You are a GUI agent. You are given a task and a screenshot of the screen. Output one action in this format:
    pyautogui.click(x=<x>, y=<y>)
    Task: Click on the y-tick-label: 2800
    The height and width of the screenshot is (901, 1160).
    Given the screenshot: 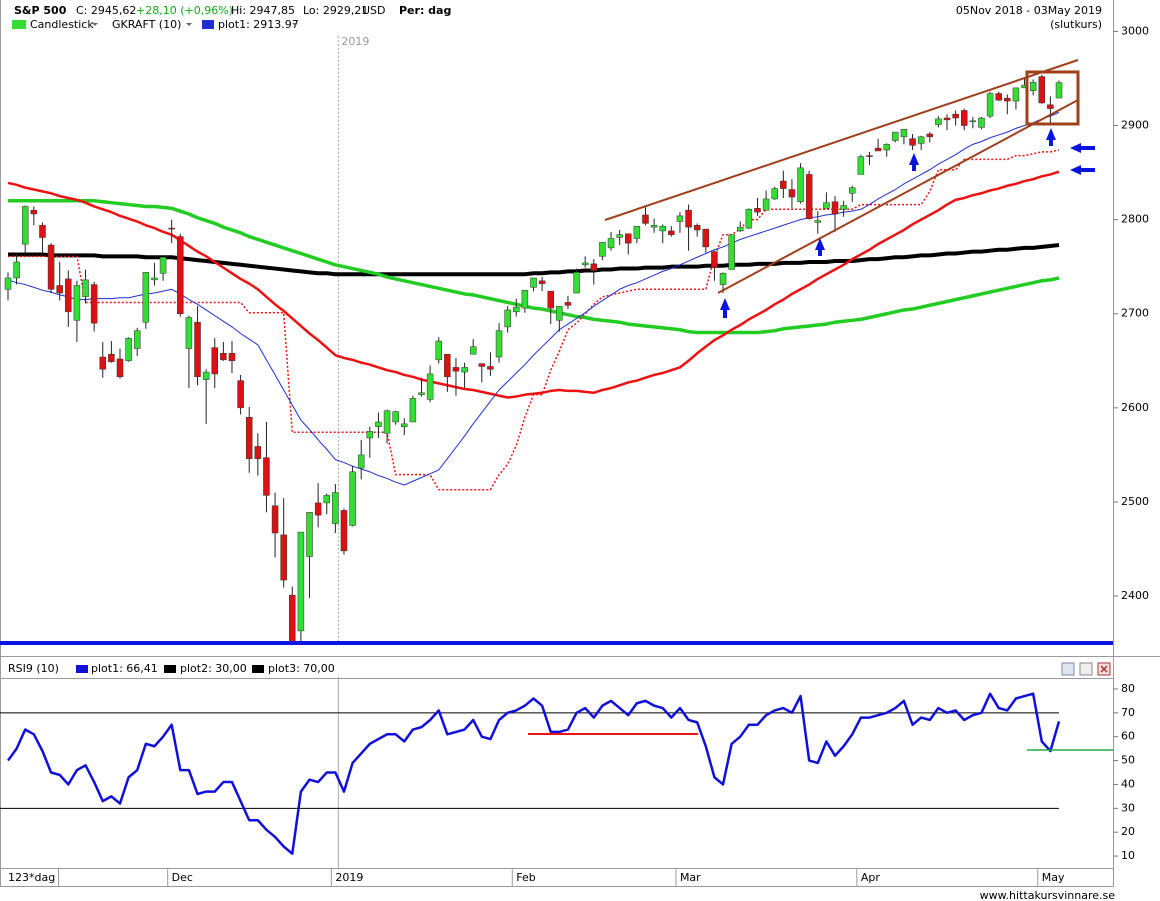 What is the action you would take?
    pyautogui.click(x=1135, y=219)
    